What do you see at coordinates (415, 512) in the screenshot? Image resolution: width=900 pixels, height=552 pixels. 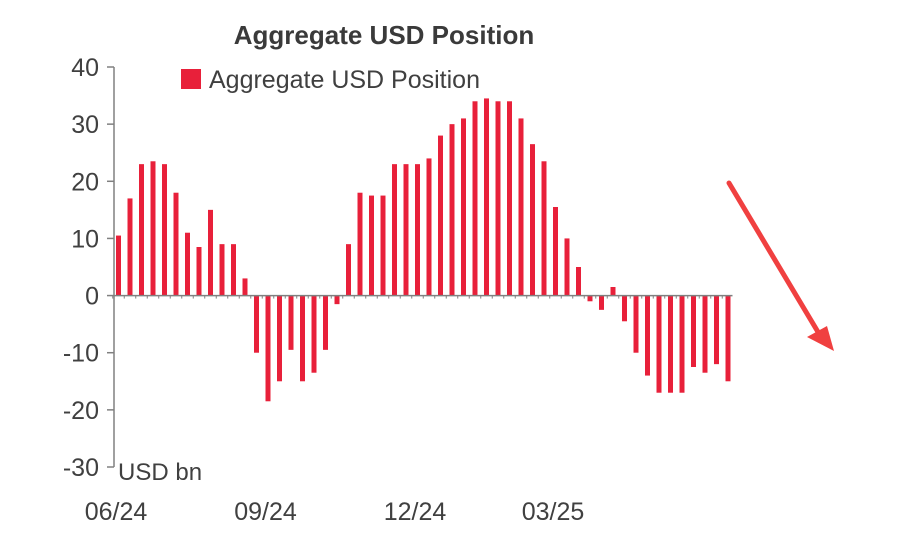 I see `x-tick-label: 12/24` at bounding box center [415, 512].